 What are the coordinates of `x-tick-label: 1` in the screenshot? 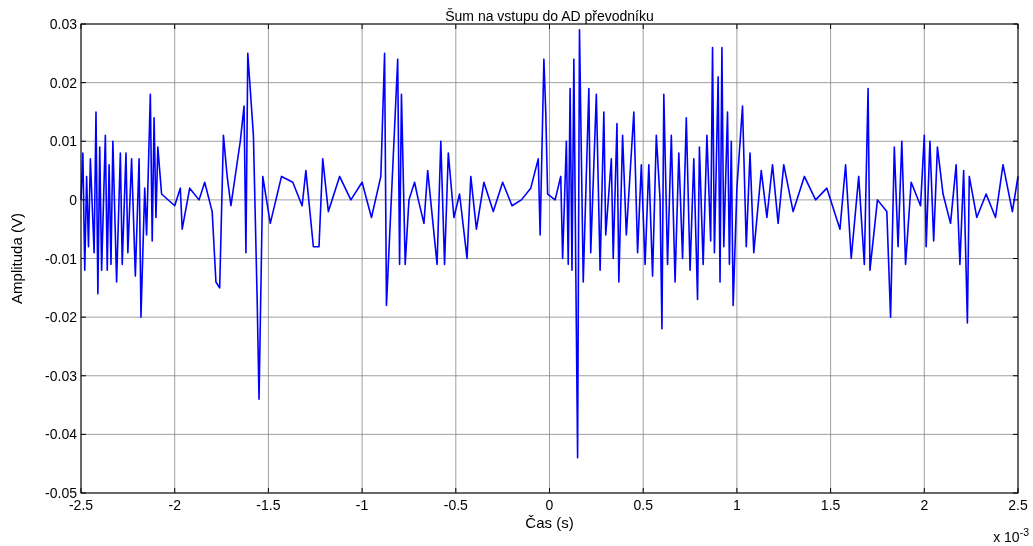 It's located at (737, 505).